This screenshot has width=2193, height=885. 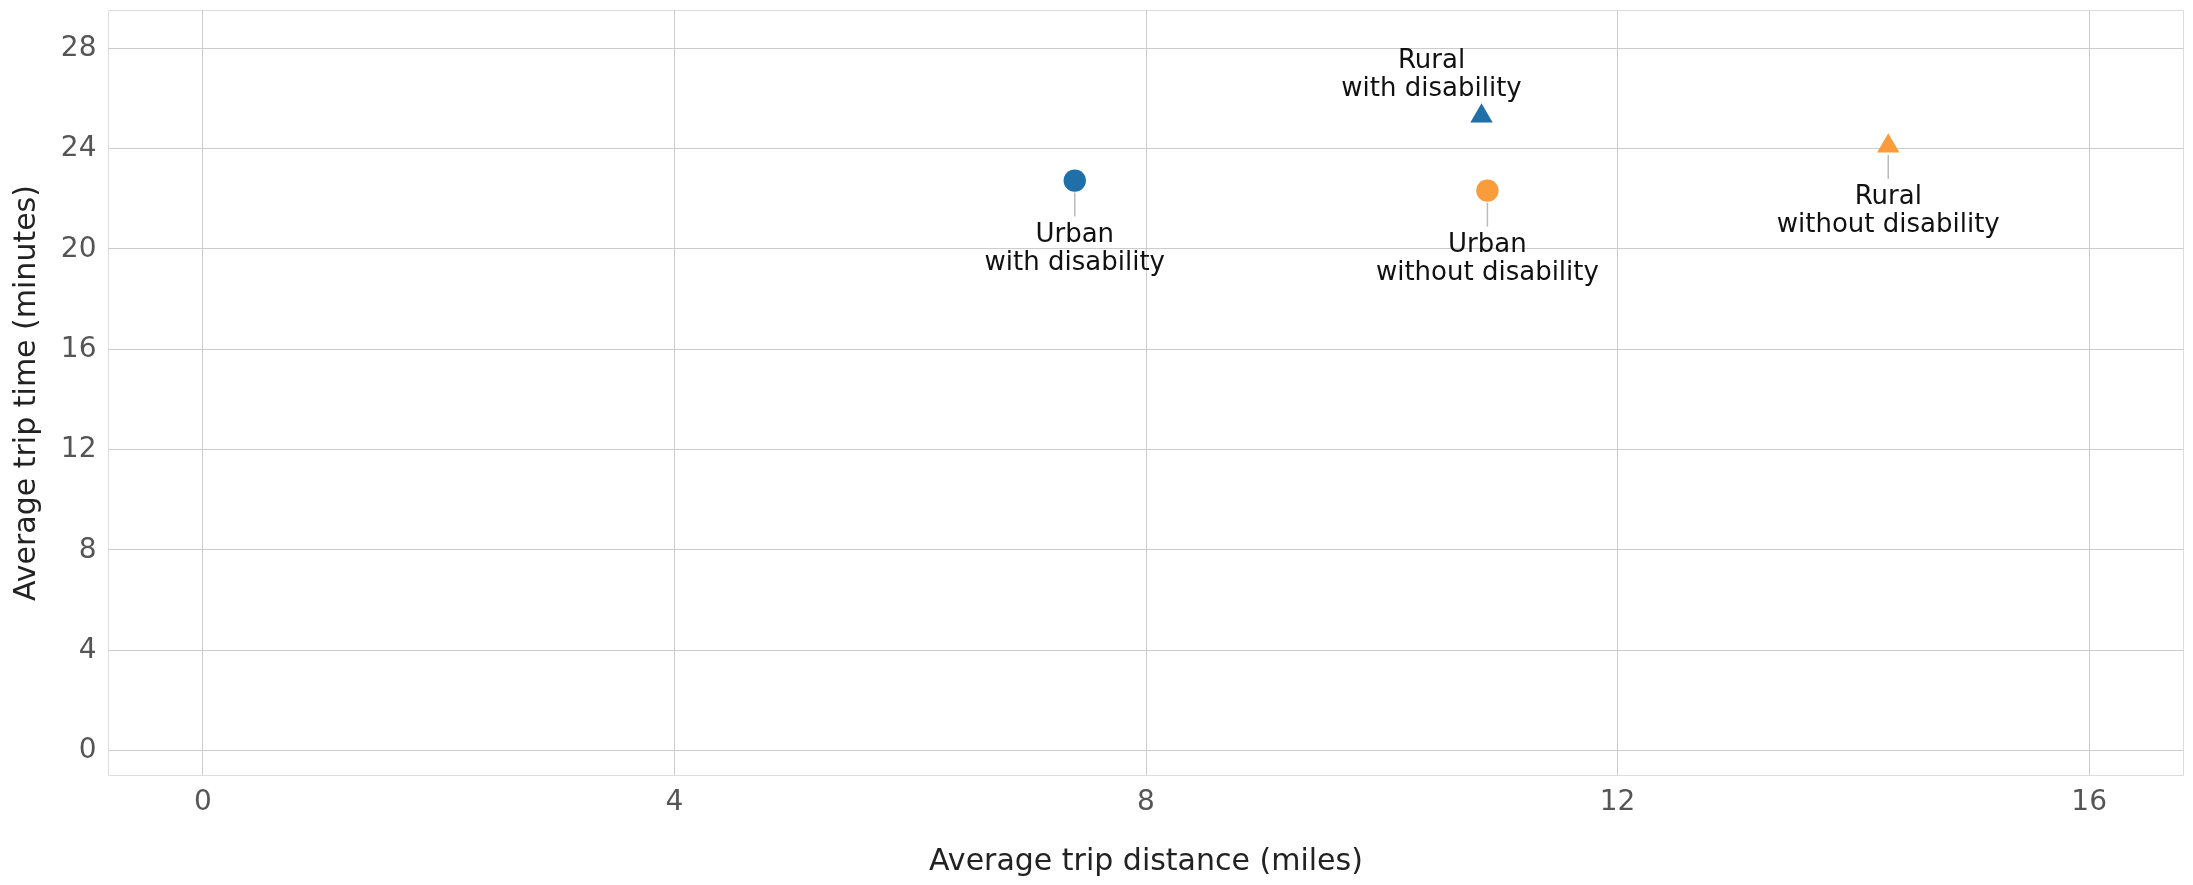 I want to click on text: Urban with disability, so click(x=1074, y=246).